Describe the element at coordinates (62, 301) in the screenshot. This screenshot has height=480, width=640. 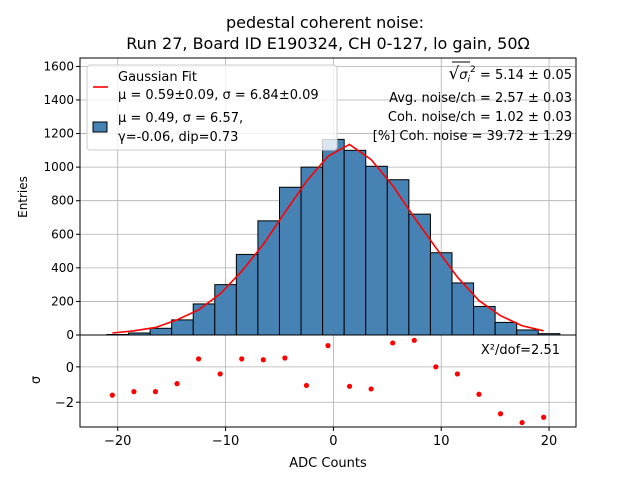
I see `top-y-tick-label: 200` at that location.